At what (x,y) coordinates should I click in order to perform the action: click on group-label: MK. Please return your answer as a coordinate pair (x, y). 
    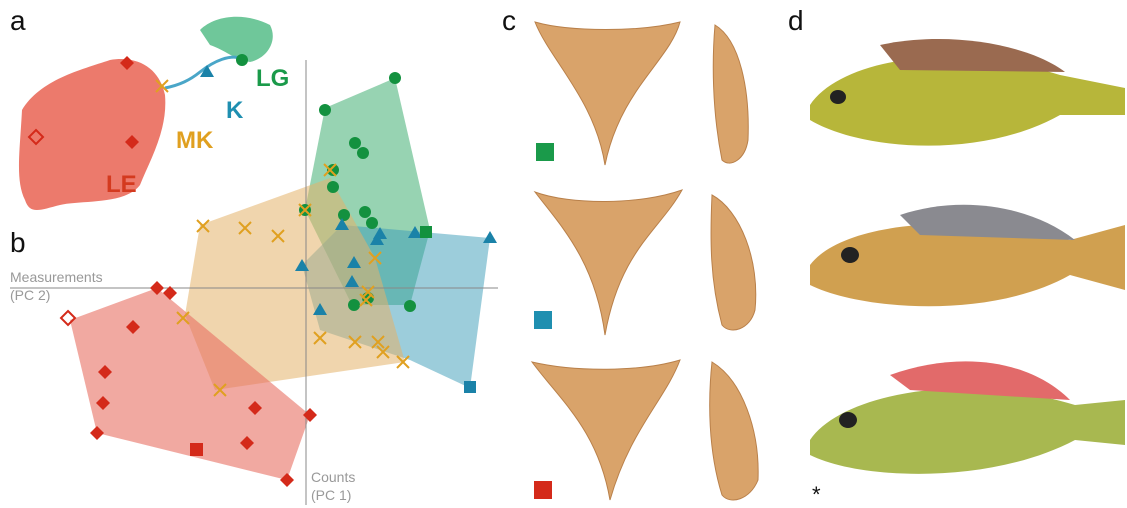
    Looking at the image, I should click on (195, 140).